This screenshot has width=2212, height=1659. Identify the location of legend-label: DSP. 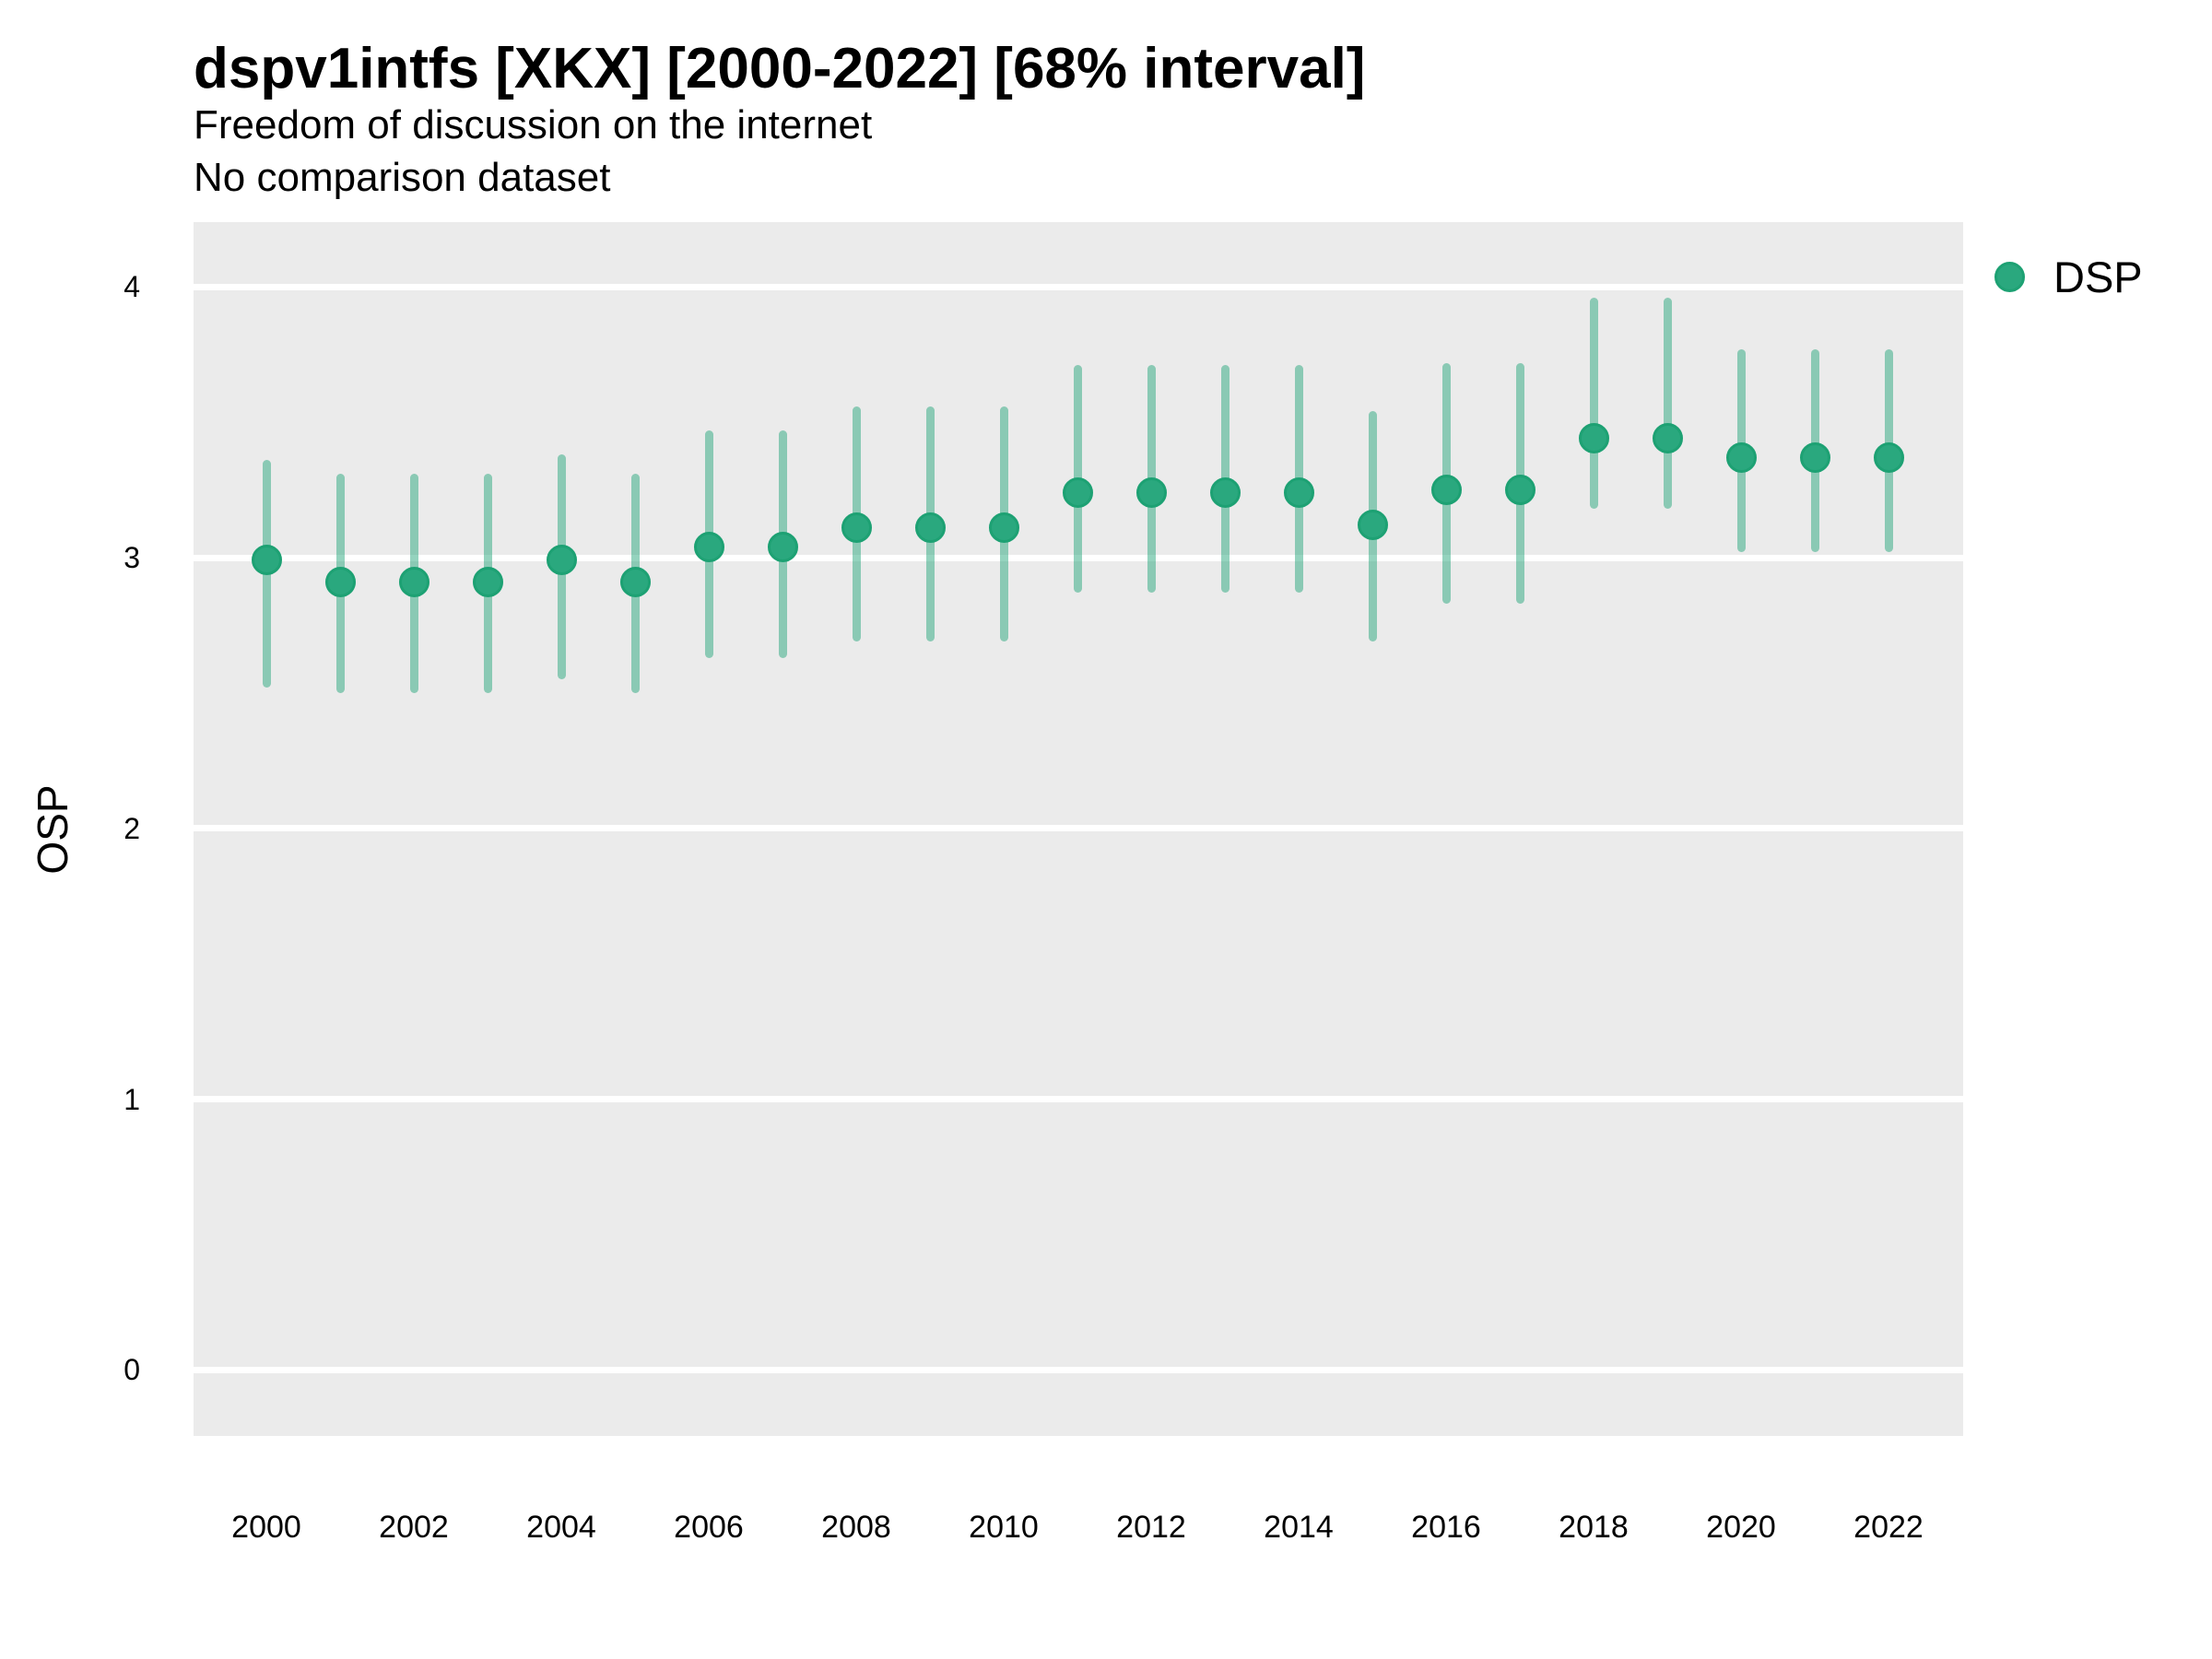
(2098, 277).